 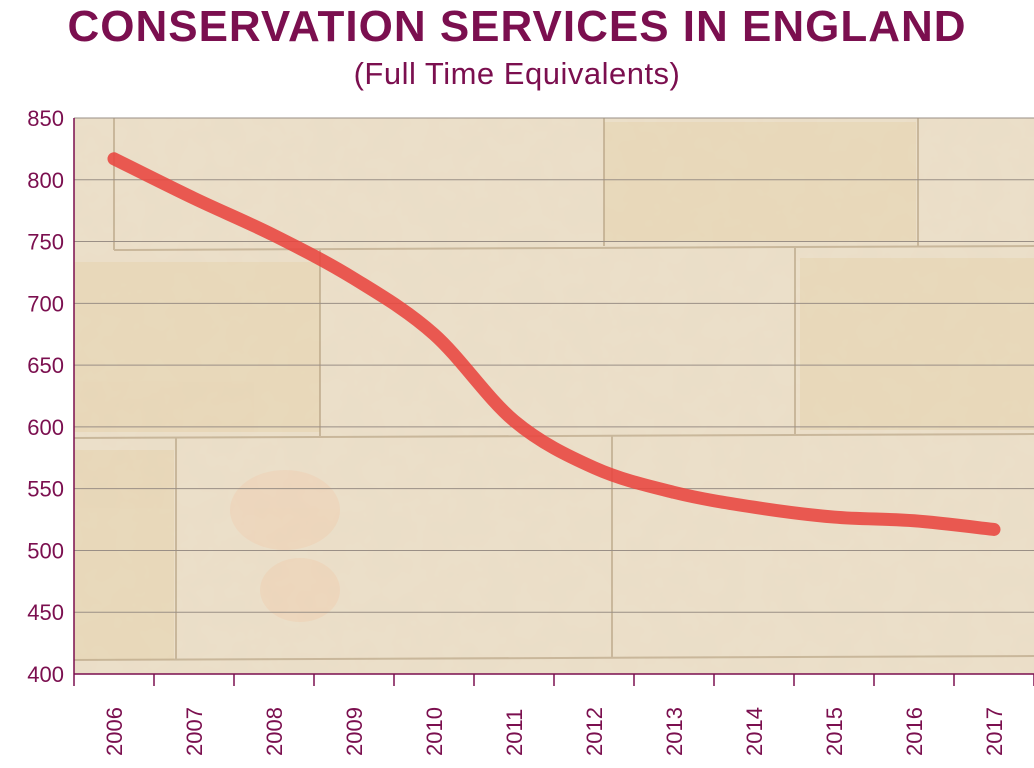 I want to click on x-tick-label-2008: 2008, so click(x=274, y=731).